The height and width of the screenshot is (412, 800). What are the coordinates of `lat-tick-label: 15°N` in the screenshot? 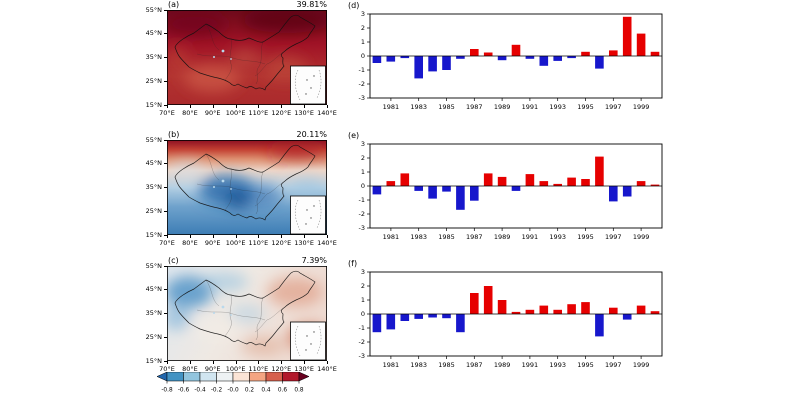 It's located at (153, 234).